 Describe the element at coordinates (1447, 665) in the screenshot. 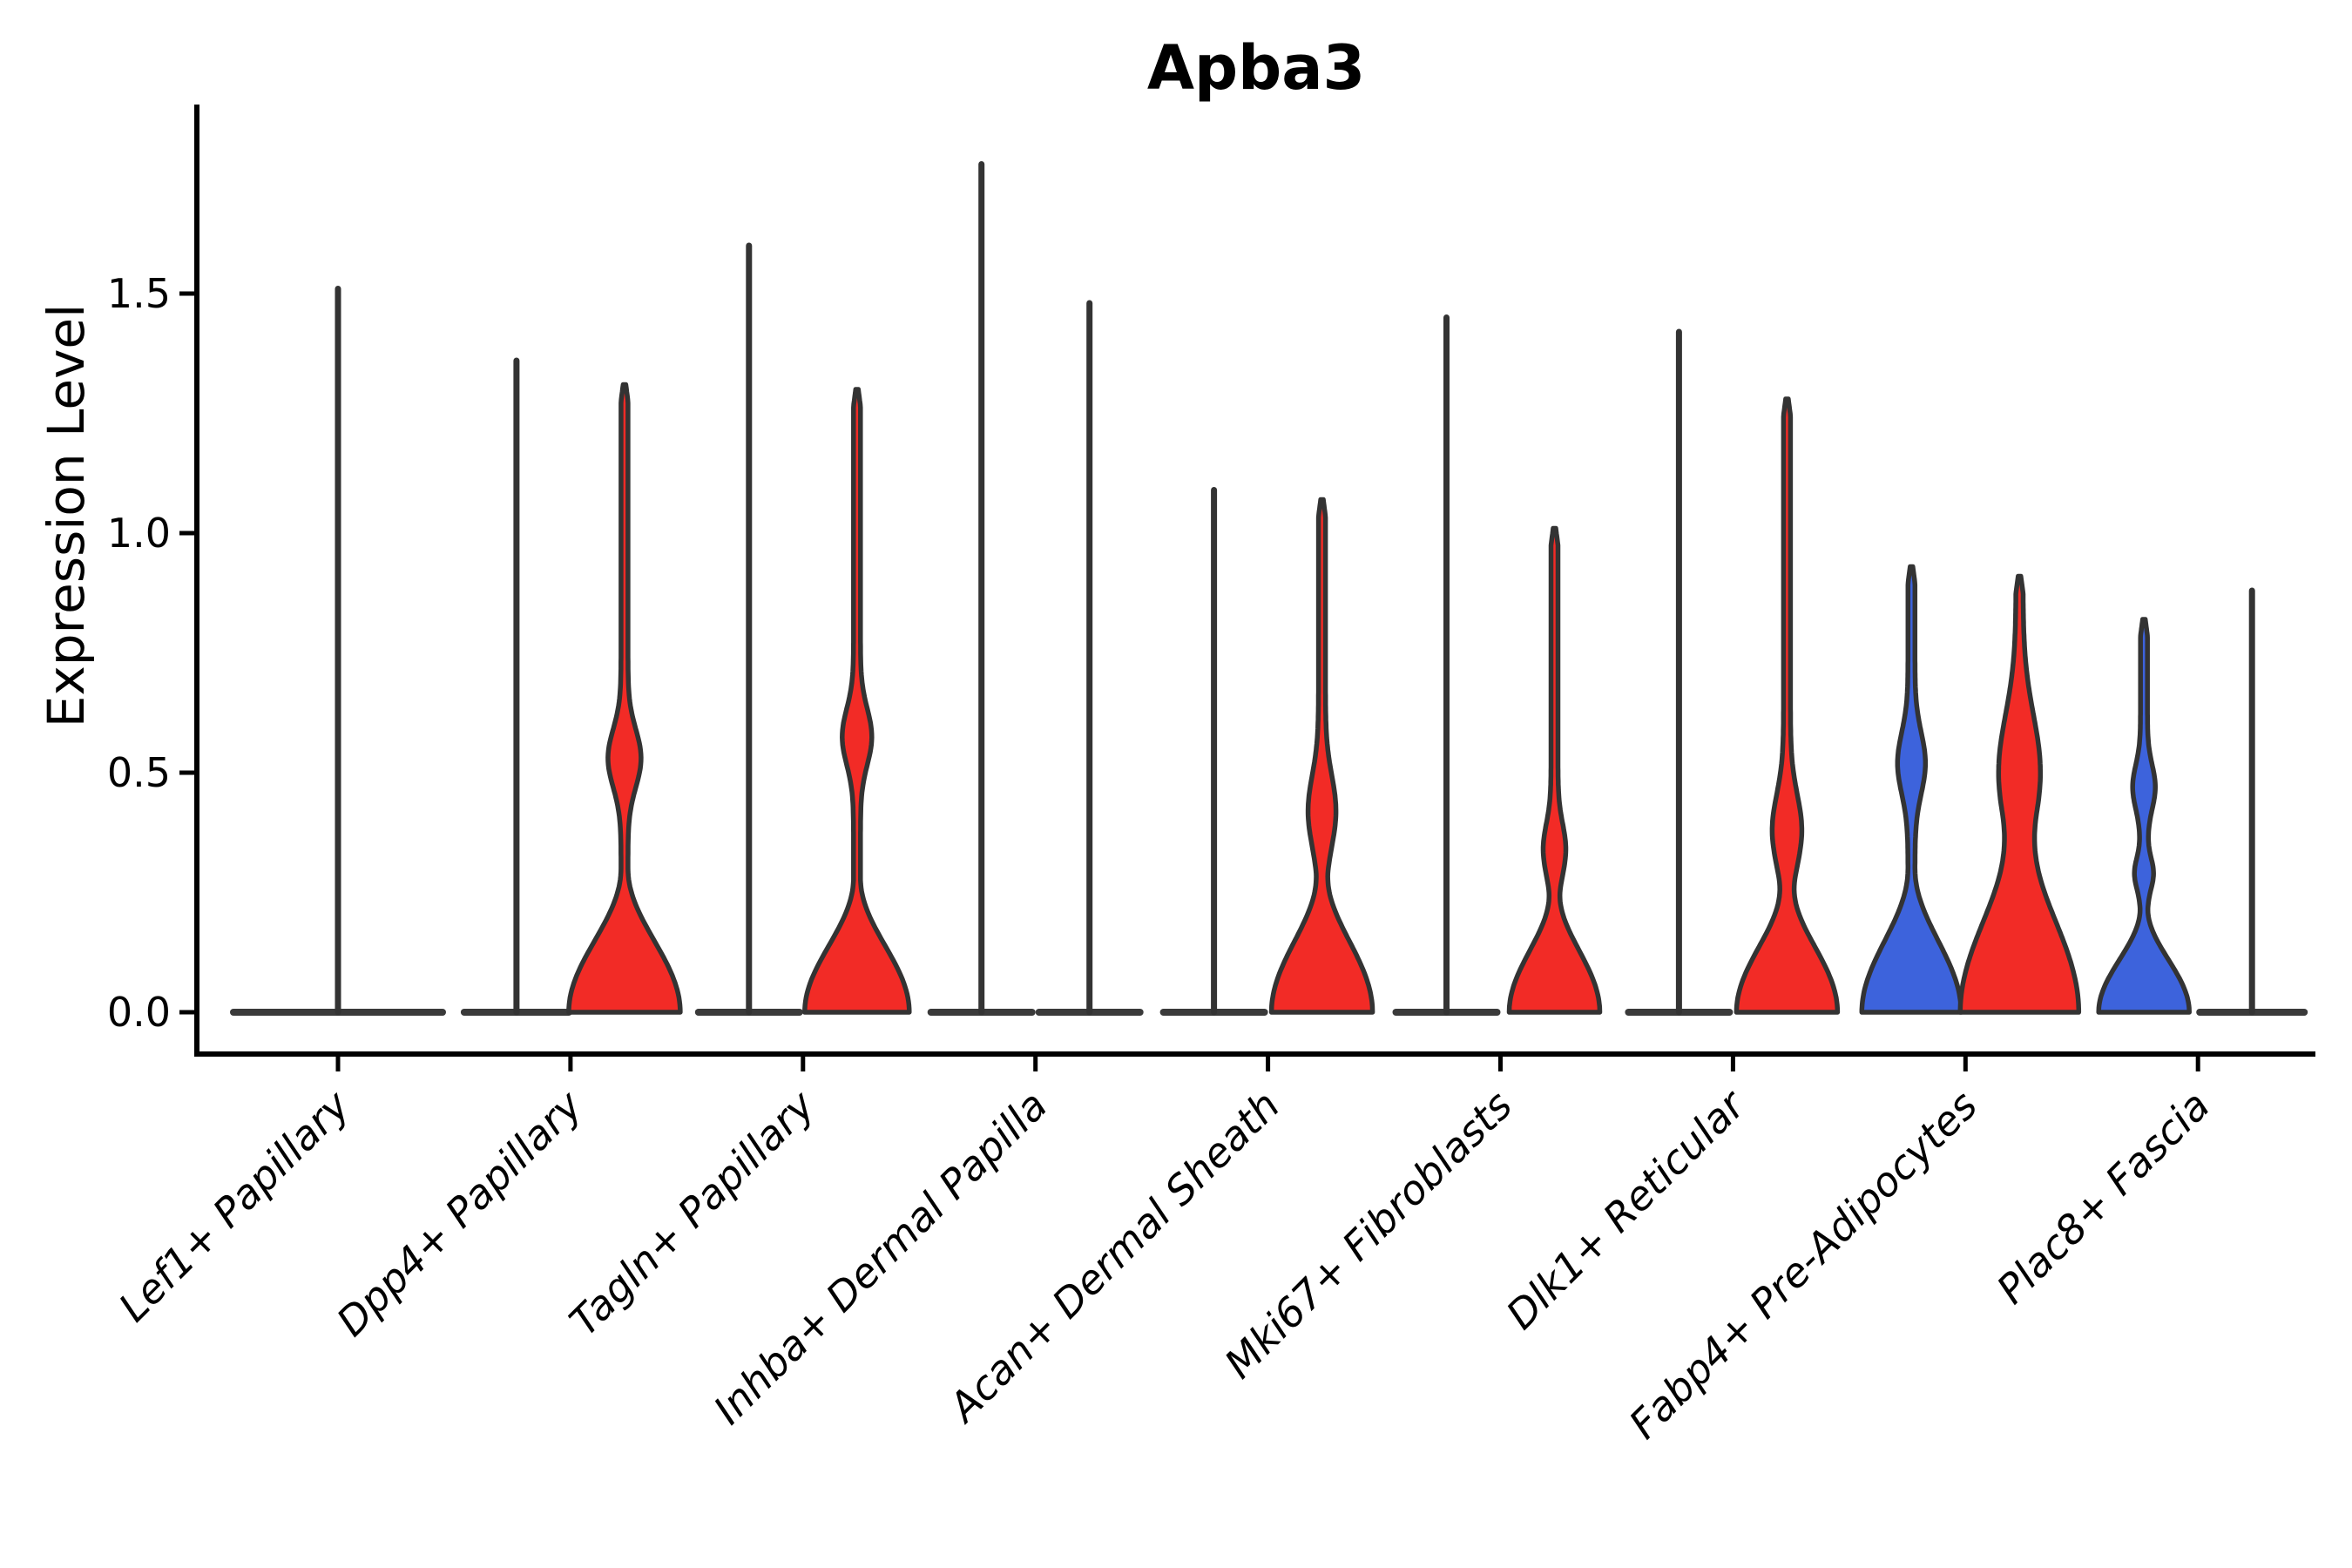

I see `violin-mki67-fibroblasts-left` at that location.